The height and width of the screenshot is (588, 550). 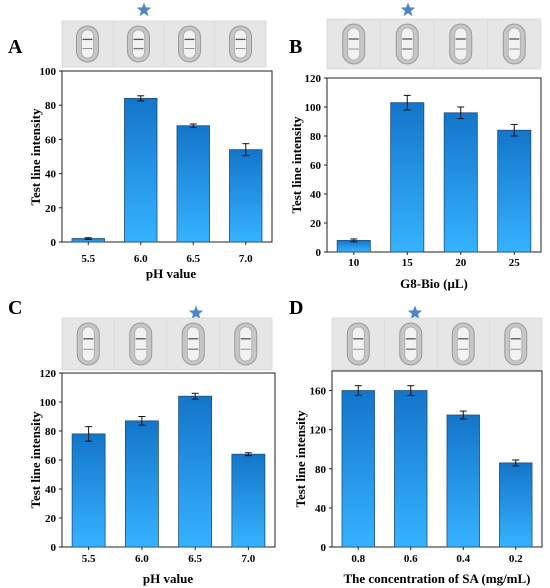 I want to click on x-tick-label: 20, so click(x=461, y=263).